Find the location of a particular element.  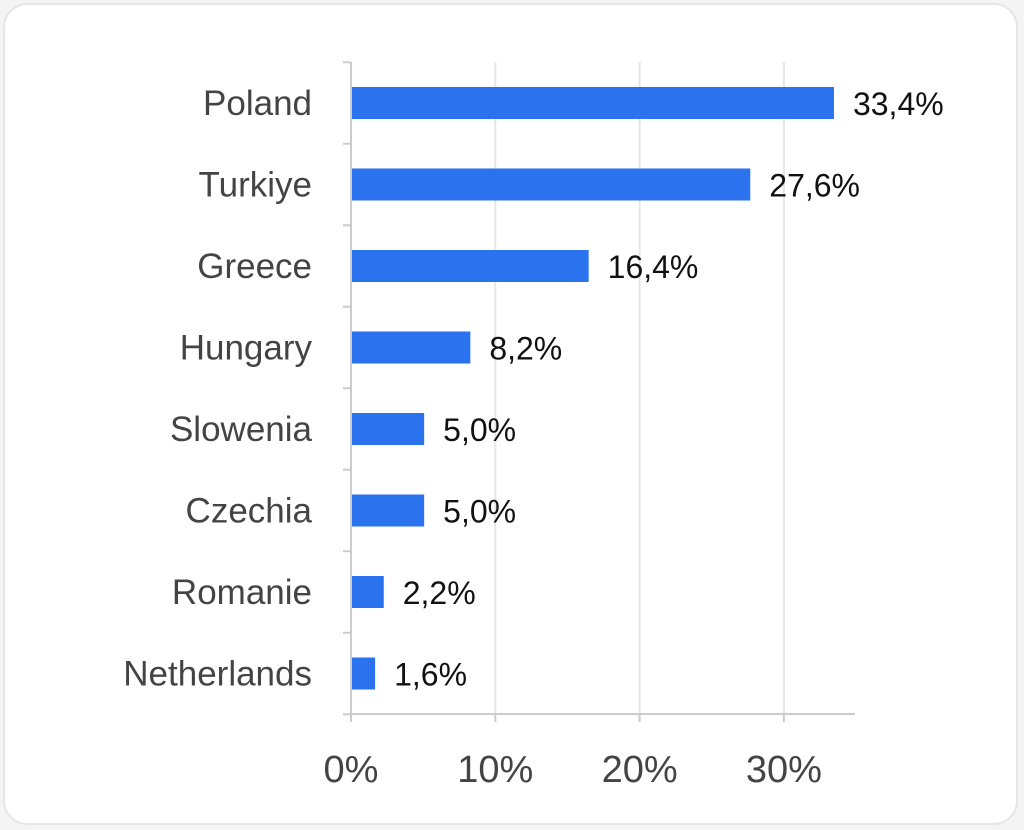

bar-czechia is located at coordinates (388, 510).